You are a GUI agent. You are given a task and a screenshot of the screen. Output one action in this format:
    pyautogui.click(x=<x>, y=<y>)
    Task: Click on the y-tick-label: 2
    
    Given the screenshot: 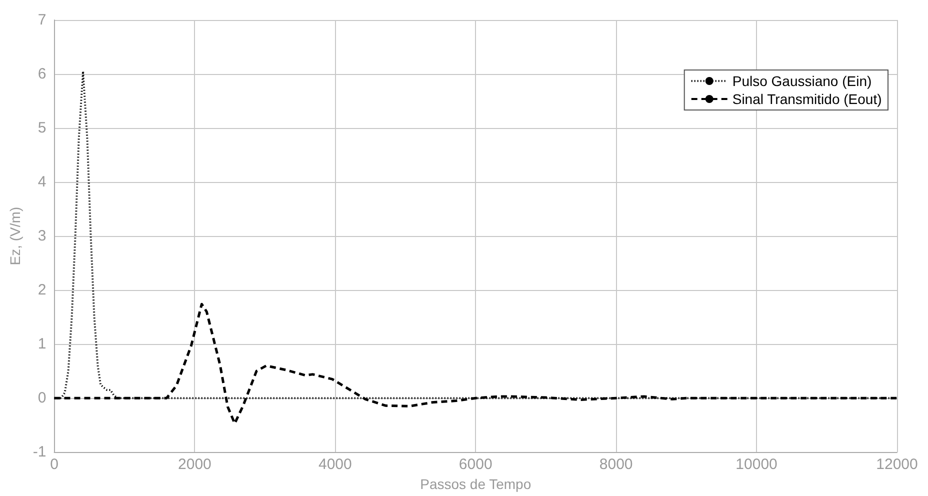 What is the action you would take?
    pyautogui.click(x=42, y=290)
    